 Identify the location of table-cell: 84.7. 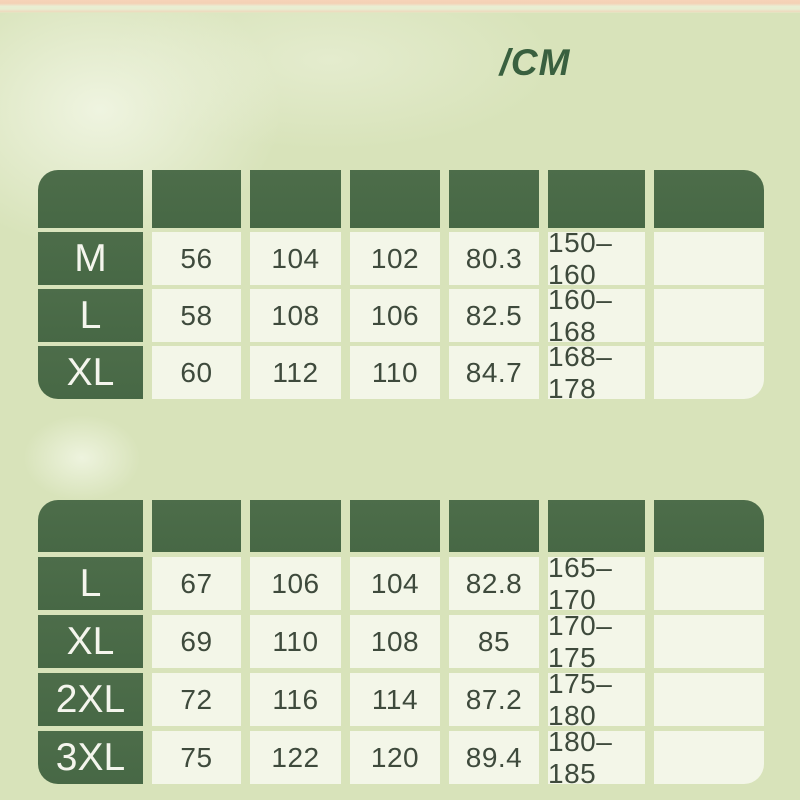
(494, 372).